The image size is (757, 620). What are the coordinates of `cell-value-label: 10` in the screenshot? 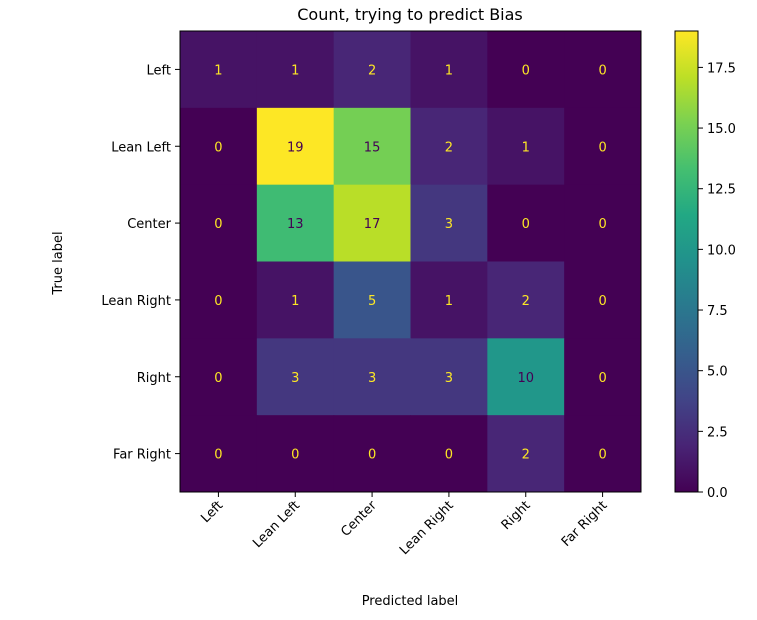 It's located at (525, 378).